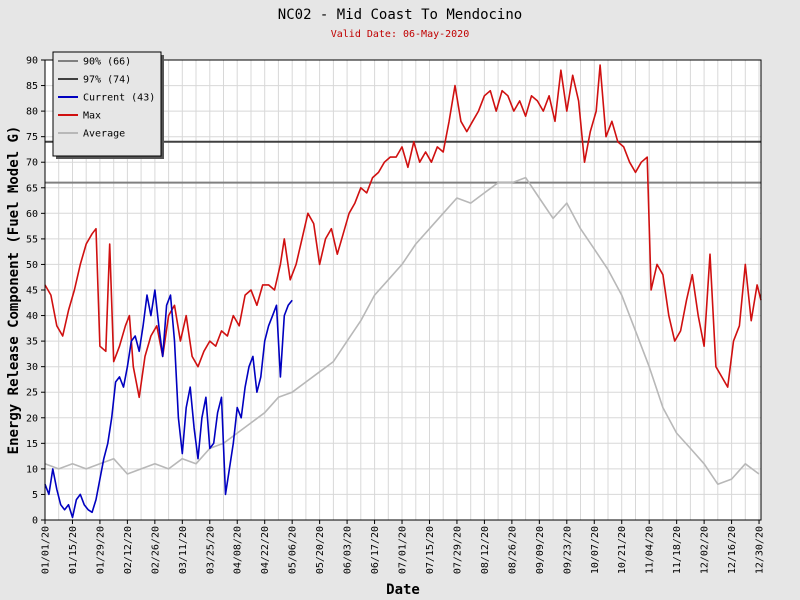 The width and height of the screenshot is (800, 600). What do you see at coordinates (732, 550) in the screenshot?
I see `x-tick-label: 12/16/20` at bounding box center [732, 550].